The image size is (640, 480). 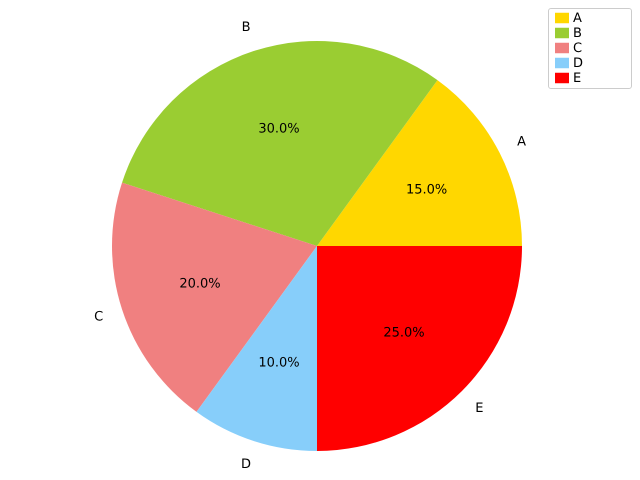 What do you see at coordinates (577, 78) in the screenshot?
I see `legend-label: E` at bounding box center [577, 78].